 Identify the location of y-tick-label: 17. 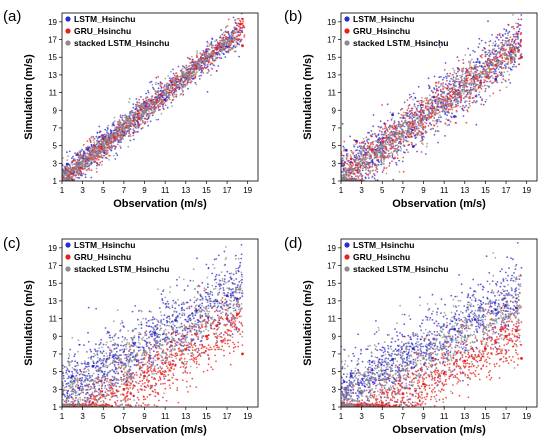
(52, 40).